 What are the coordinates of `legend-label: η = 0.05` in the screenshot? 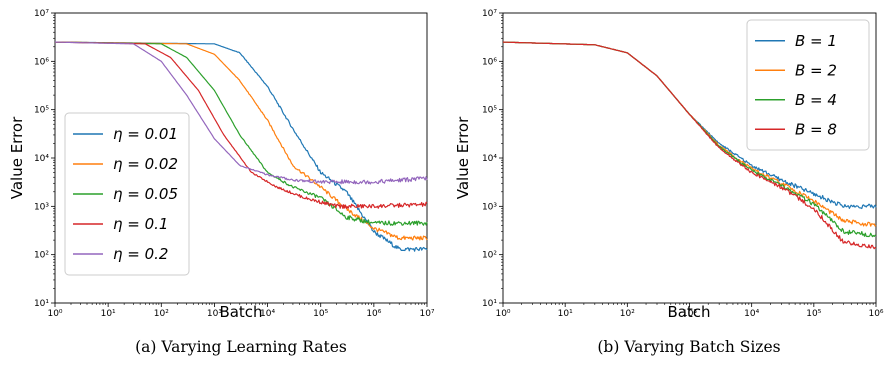 It's located at (145, 194).